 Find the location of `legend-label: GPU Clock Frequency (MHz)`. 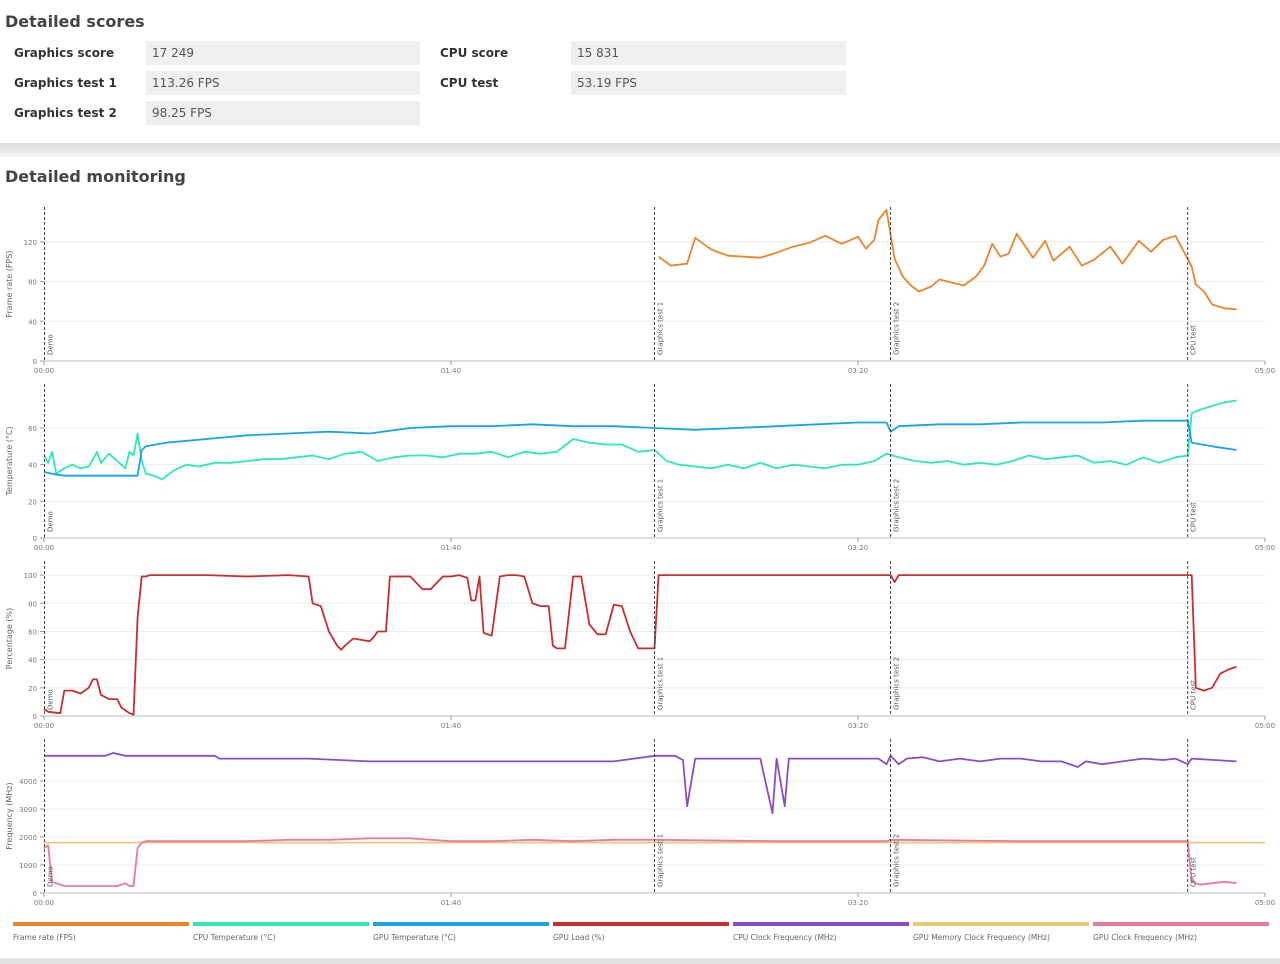

legend-label: GPU Clock Frequency (MHz) is located at coordinates (1145, 937).